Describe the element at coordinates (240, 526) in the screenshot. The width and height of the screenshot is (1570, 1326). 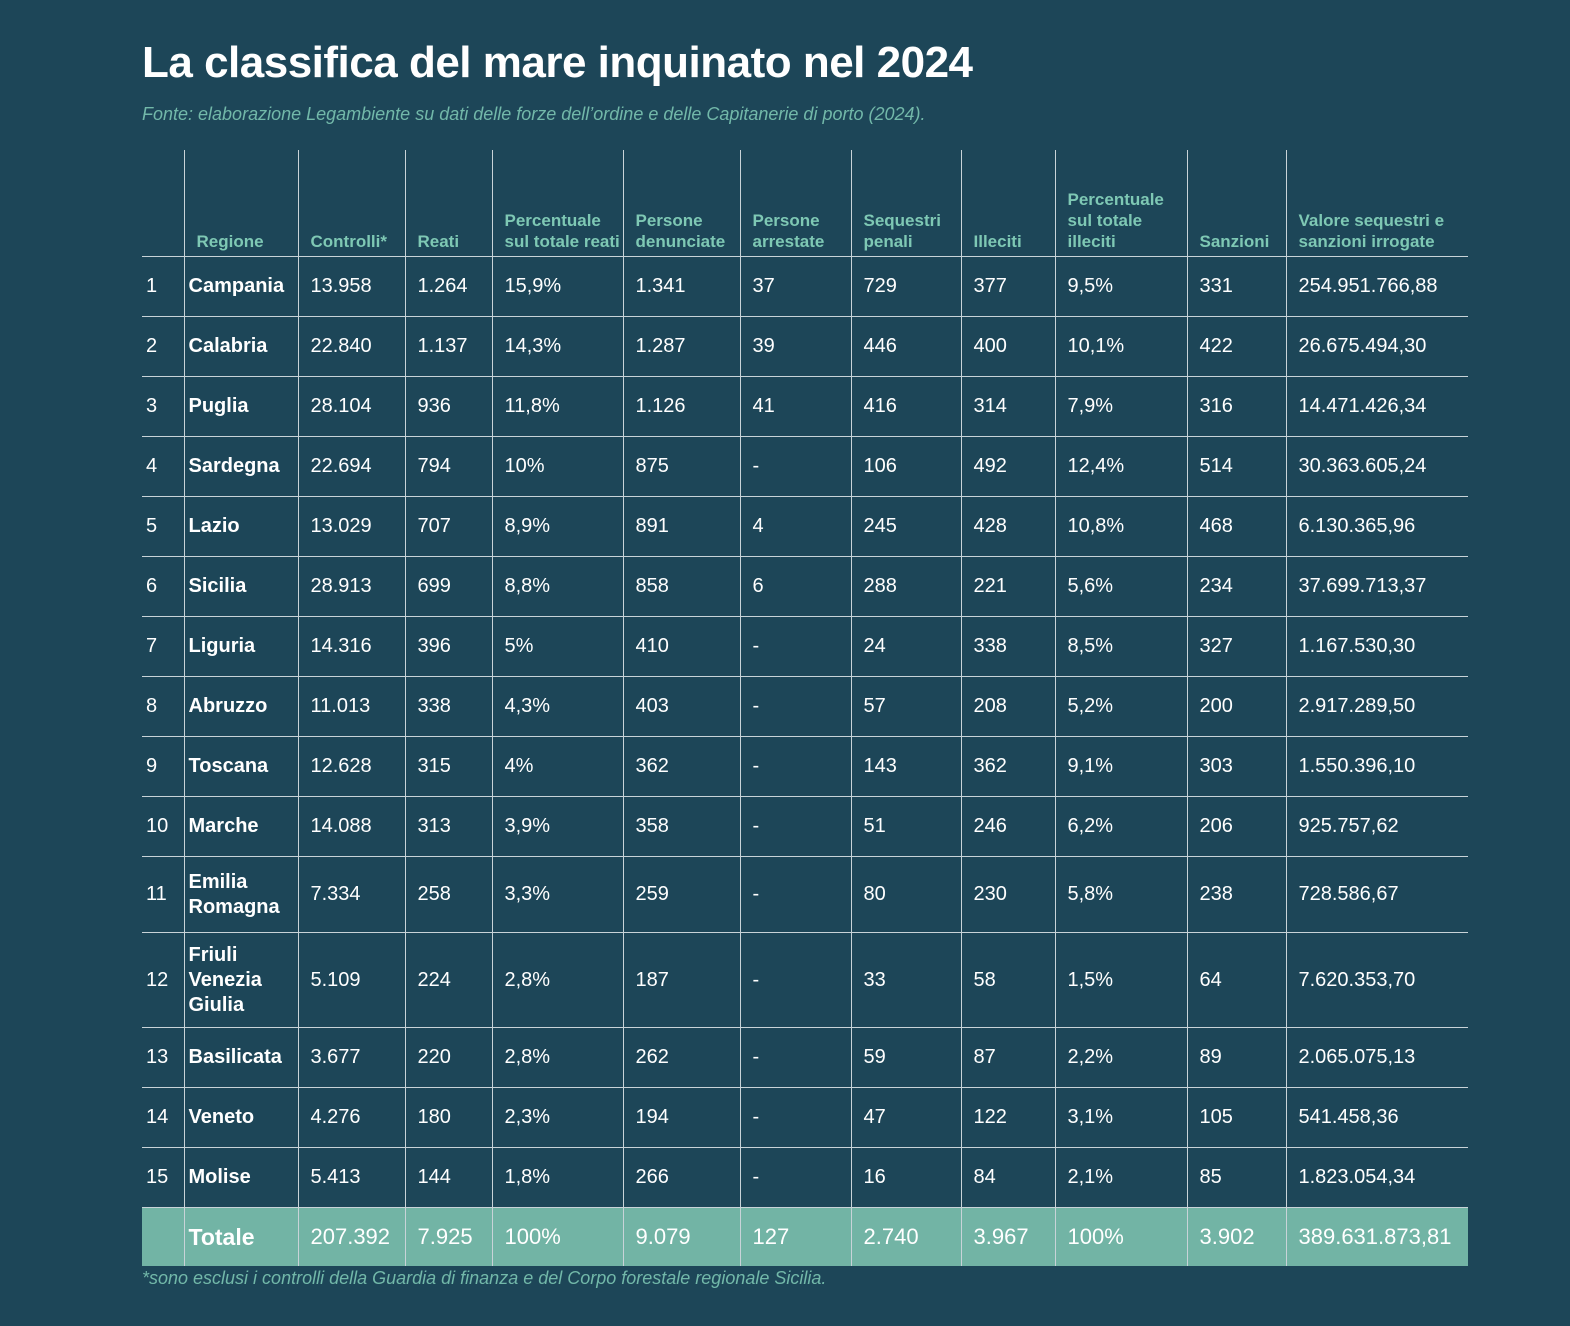
I see `region-cell: Lazio` at that location.